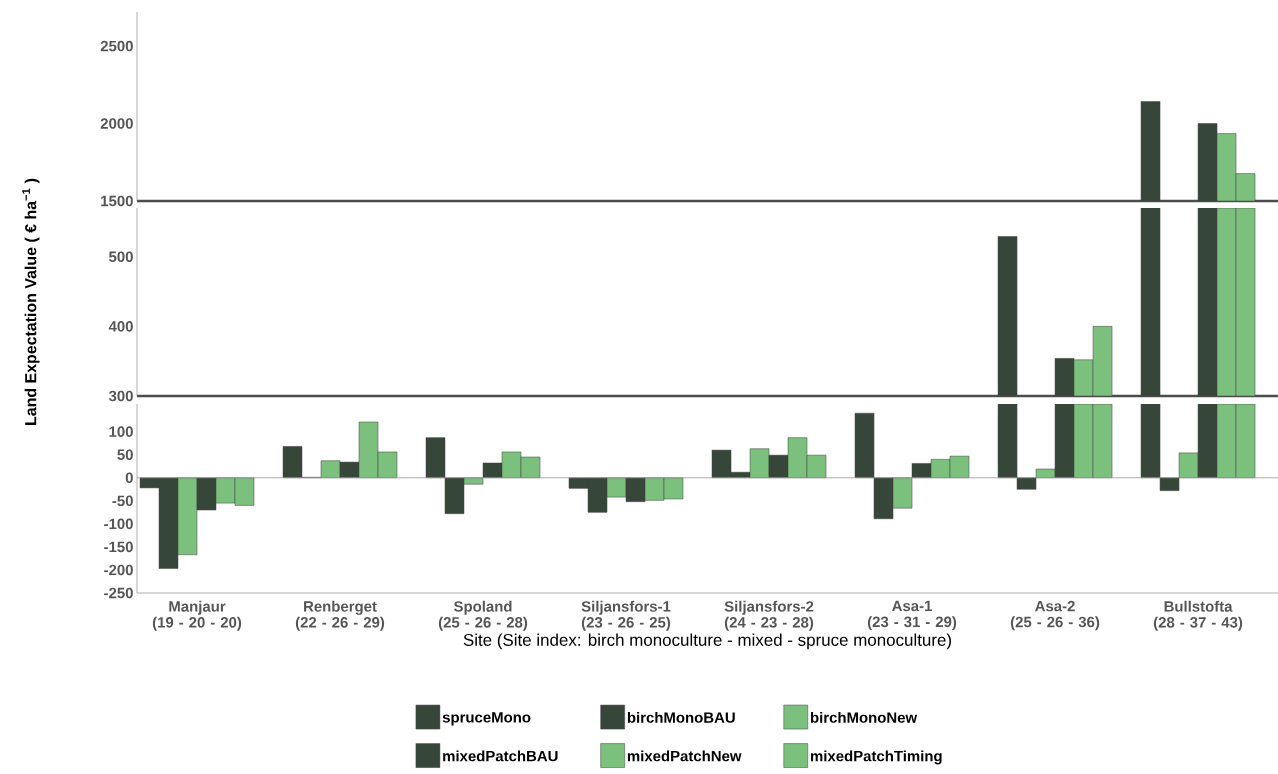  Describe the element at coordinates (125, 454) in the screenshot. I see `y-tick-label: 50` at that location.